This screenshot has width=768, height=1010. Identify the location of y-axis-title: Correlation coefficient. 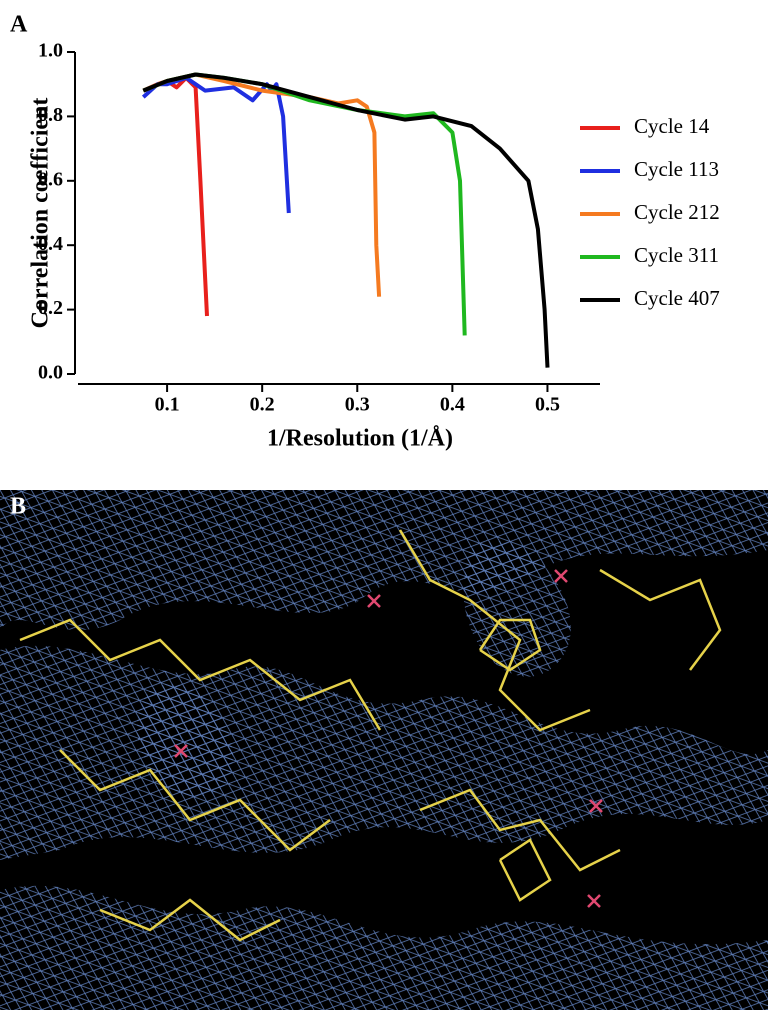
(41, 213).